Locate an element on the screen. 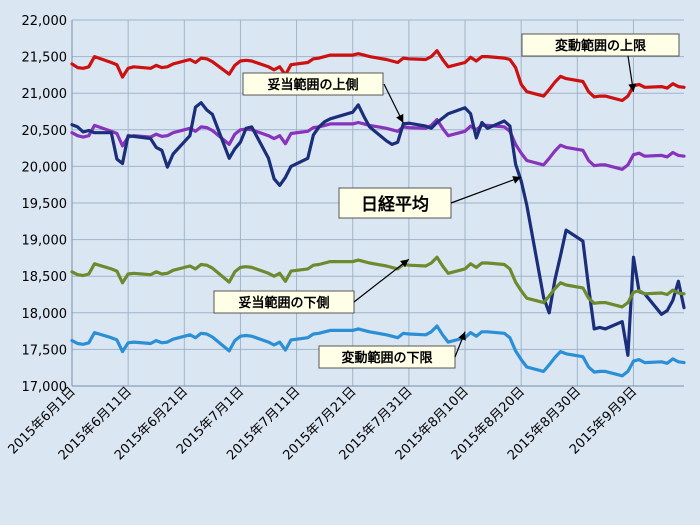 Image resolution: width=700 pixels, height=525 pixels. y-tick-label: 20,000 is located at coordinates (45, 167).